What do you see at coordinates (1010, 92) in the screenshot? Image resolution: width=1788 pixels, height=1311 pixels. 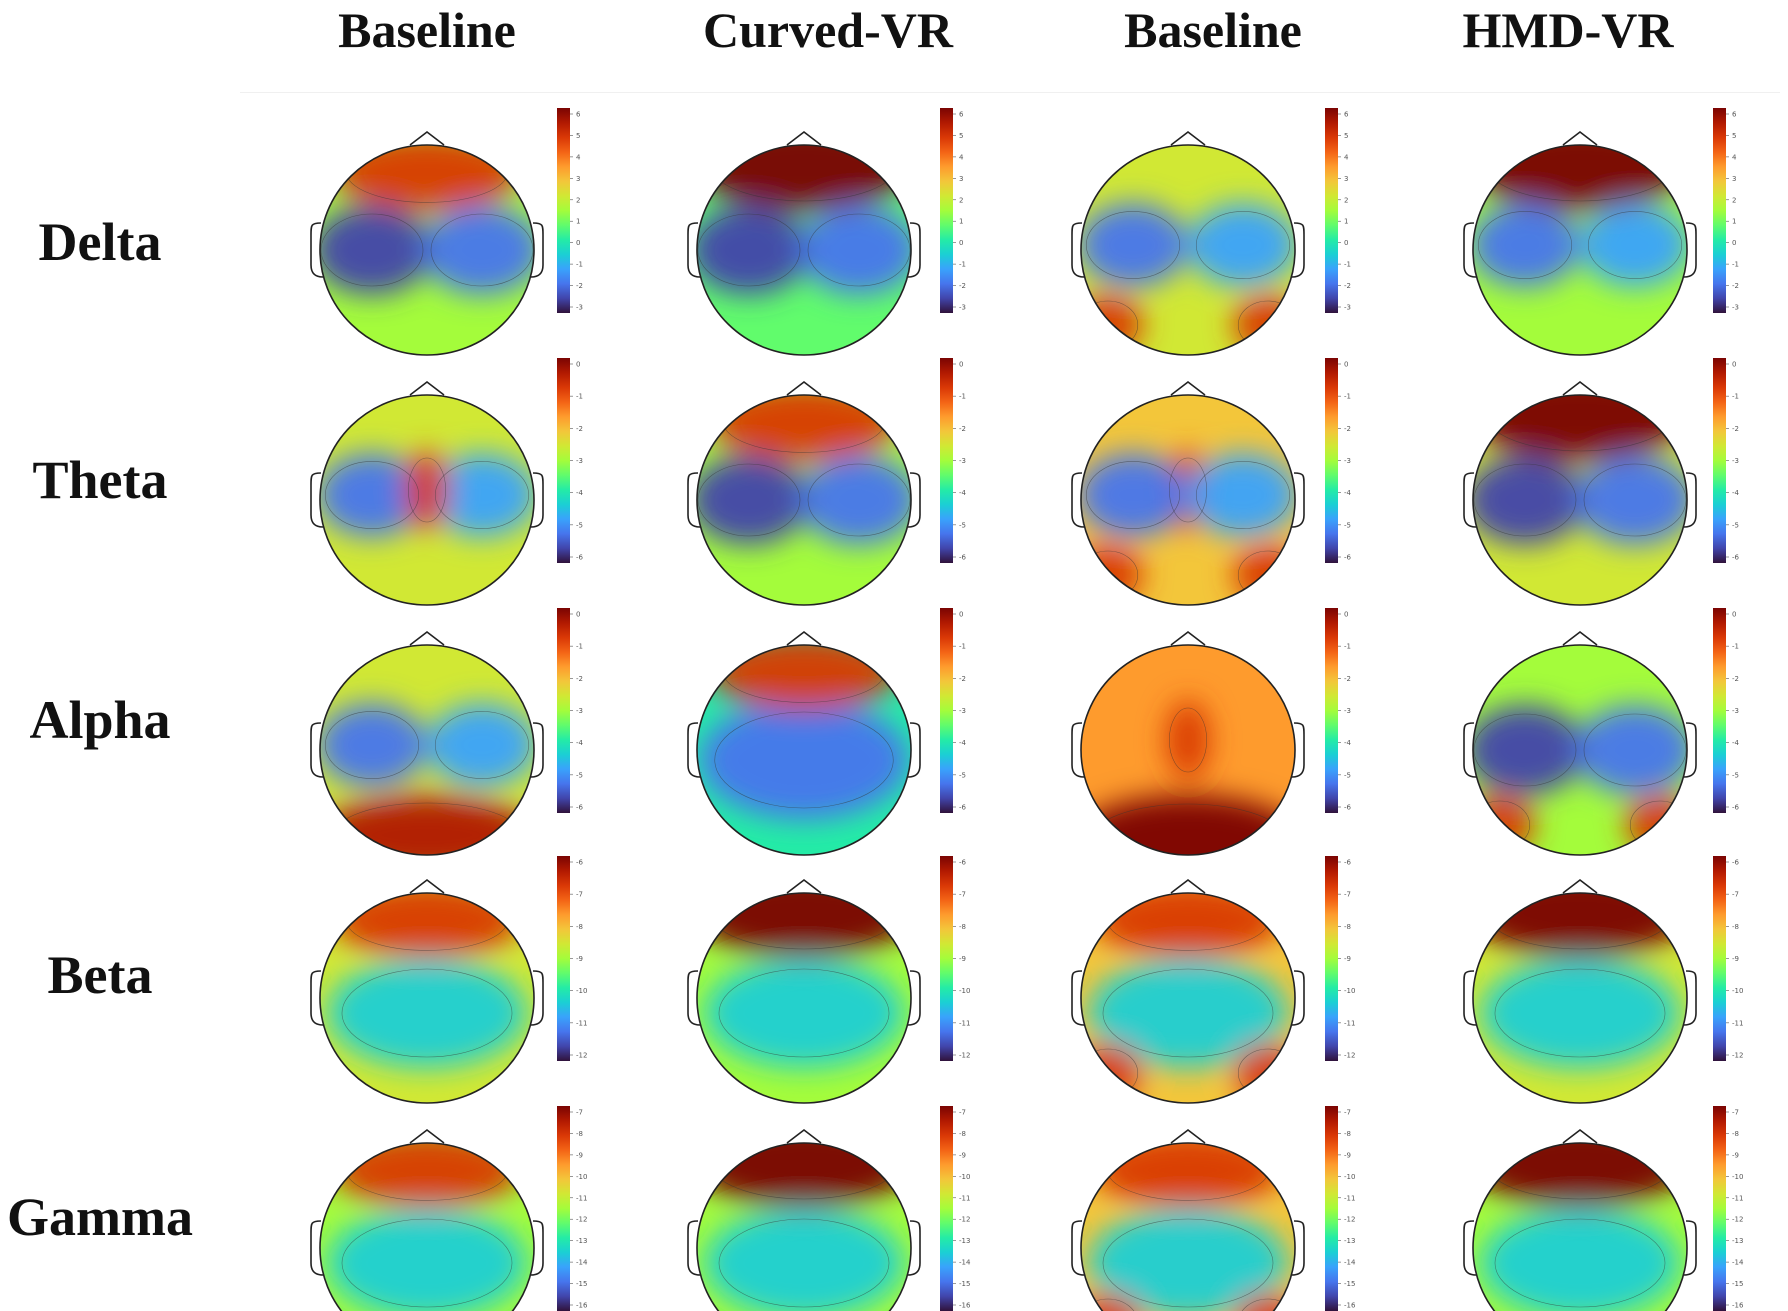 I see `header-divider` at bounding box center [1010, 92].